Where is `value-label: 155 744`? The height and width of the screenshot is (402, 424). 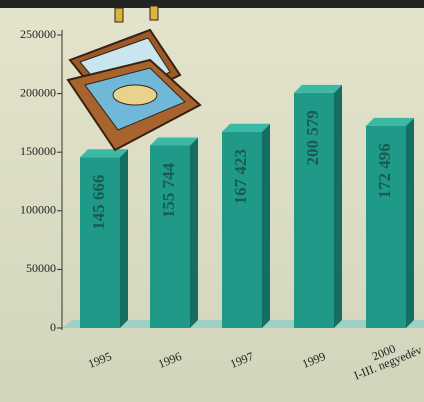 value-label: 155 744 is located at coordinates (168, 190).